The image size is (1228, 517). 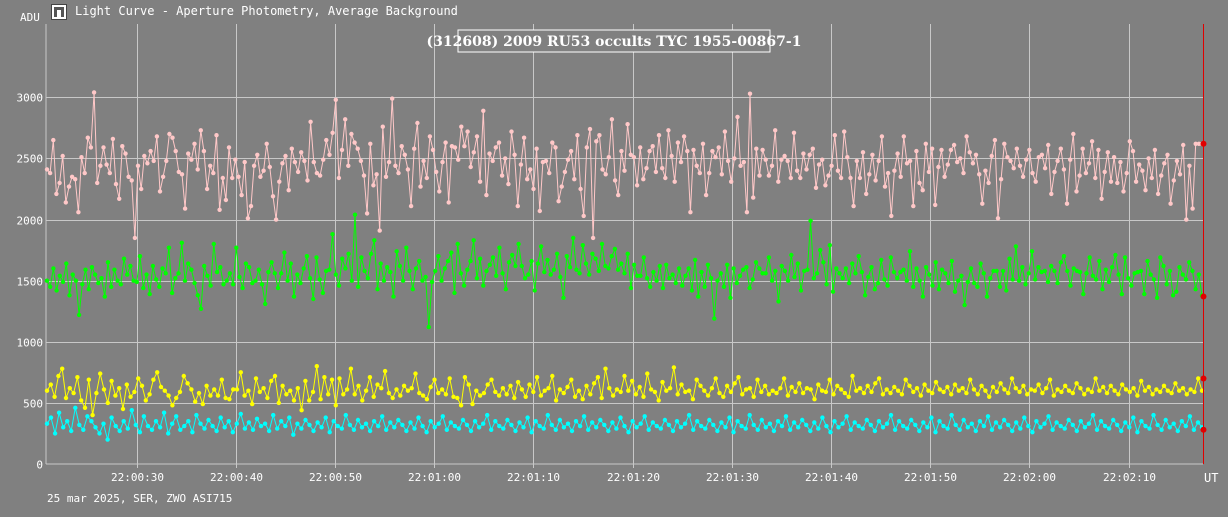 I want to click on app-icon, so click(x=59, y=12).